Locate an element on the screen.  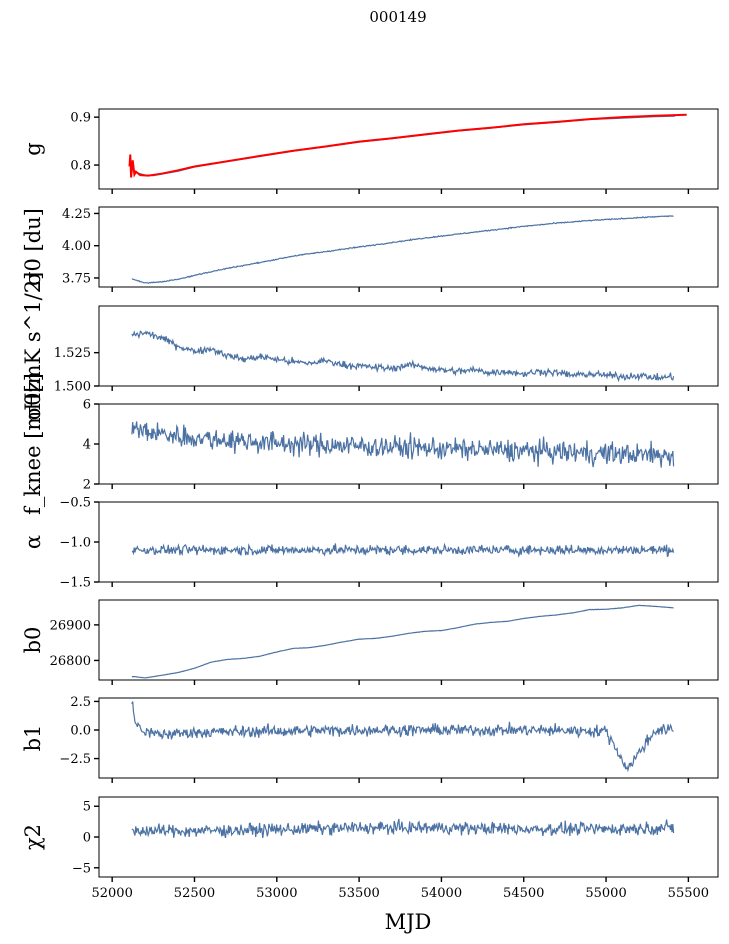
panel-3: 2 4 6 f_knee [mHz] is located at coordinates (370, 444).